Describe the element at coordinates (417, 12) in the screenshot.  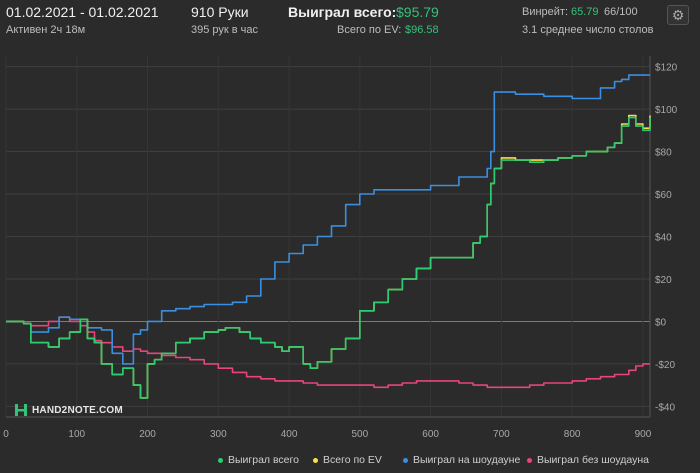
I see `won-total-value: $95.79` at that location.